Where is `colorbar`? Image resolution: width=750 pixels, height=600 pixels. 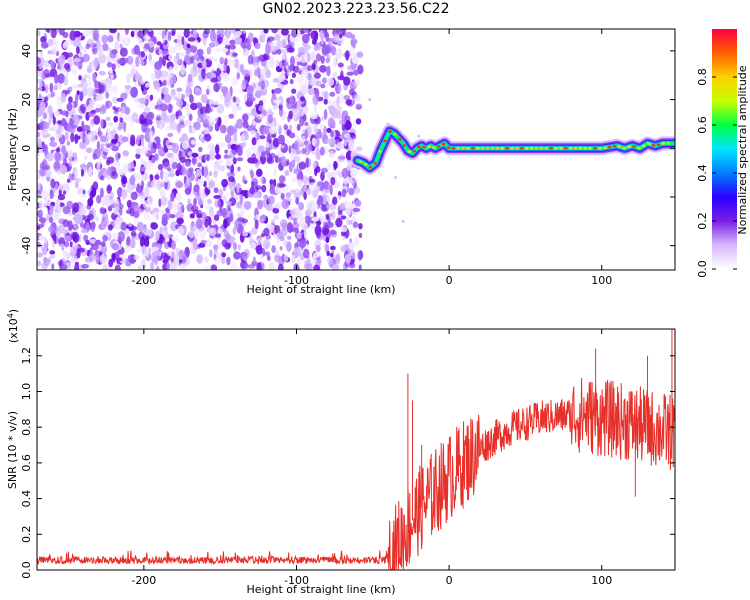 colorbar is located at coordinates (724, 149).